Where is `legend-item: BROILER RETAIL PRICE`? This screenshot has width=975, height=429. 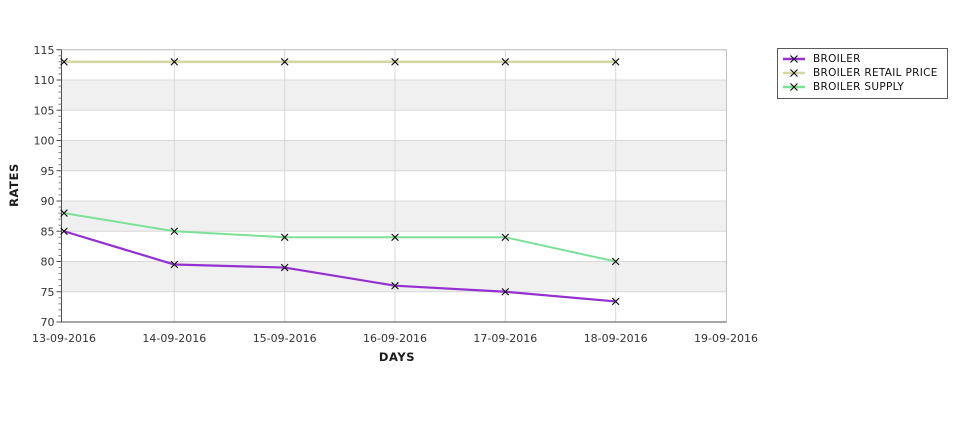
legend-item: BROILER RETAIL PRICE is located at coordinates (860, 73).